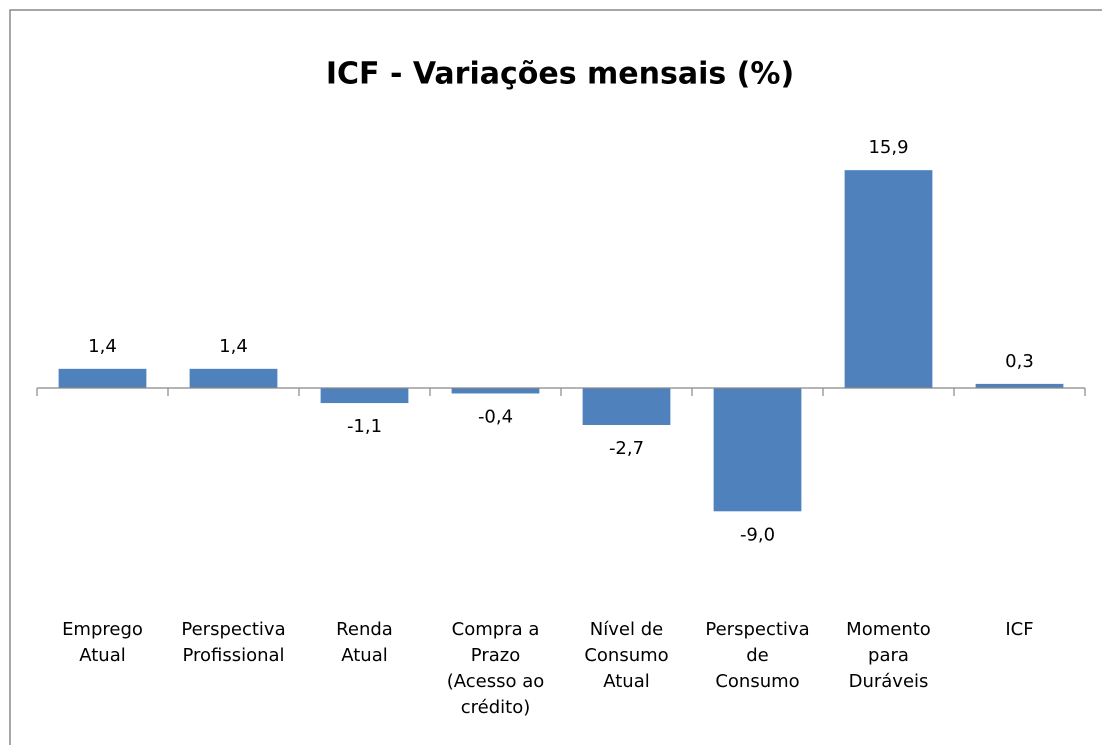 The image size is (1102, 745). I want to click on x-tick-label: Renda Atual, so click(364, 642).